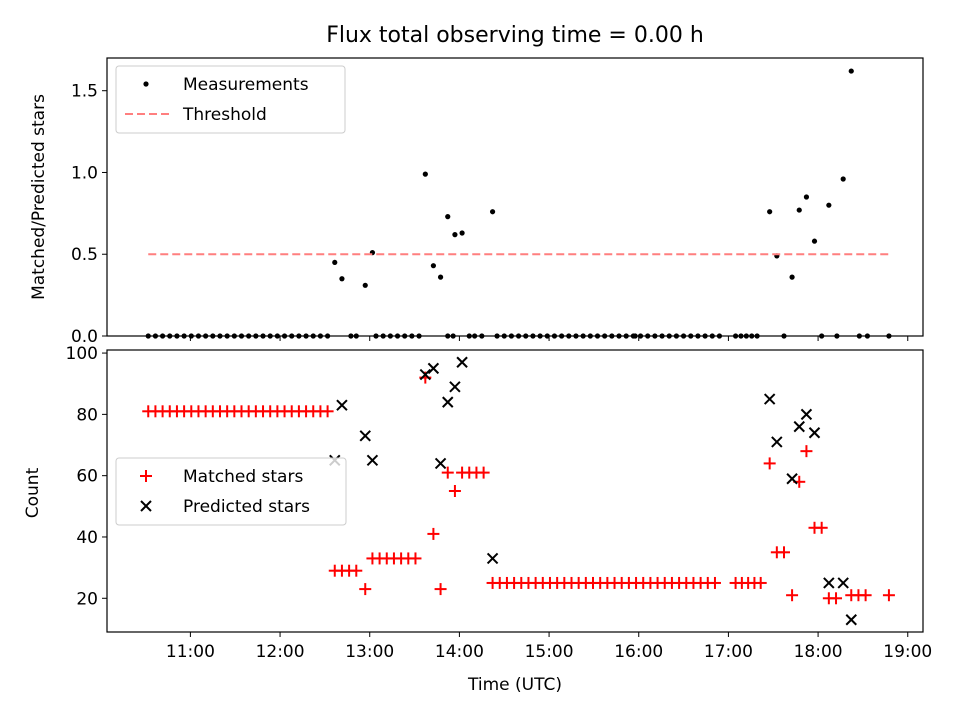 This screenshot has height=724, width=960. I want to click on ratio-legend-box, so click(230, 99).